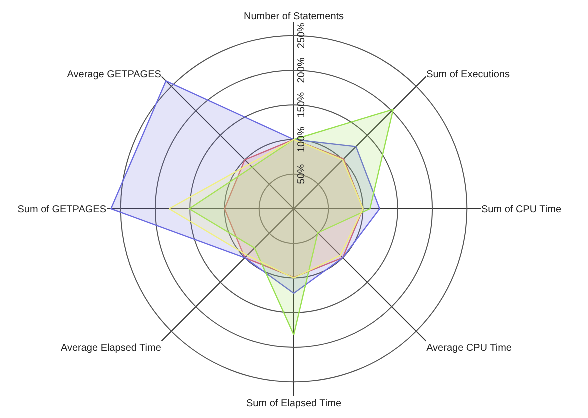 This screenshot has width=588, height=418. Describe the element at coordinates (114, 74) in the screenshot. I see `spoke-label: Average GETPAGES` at that location.